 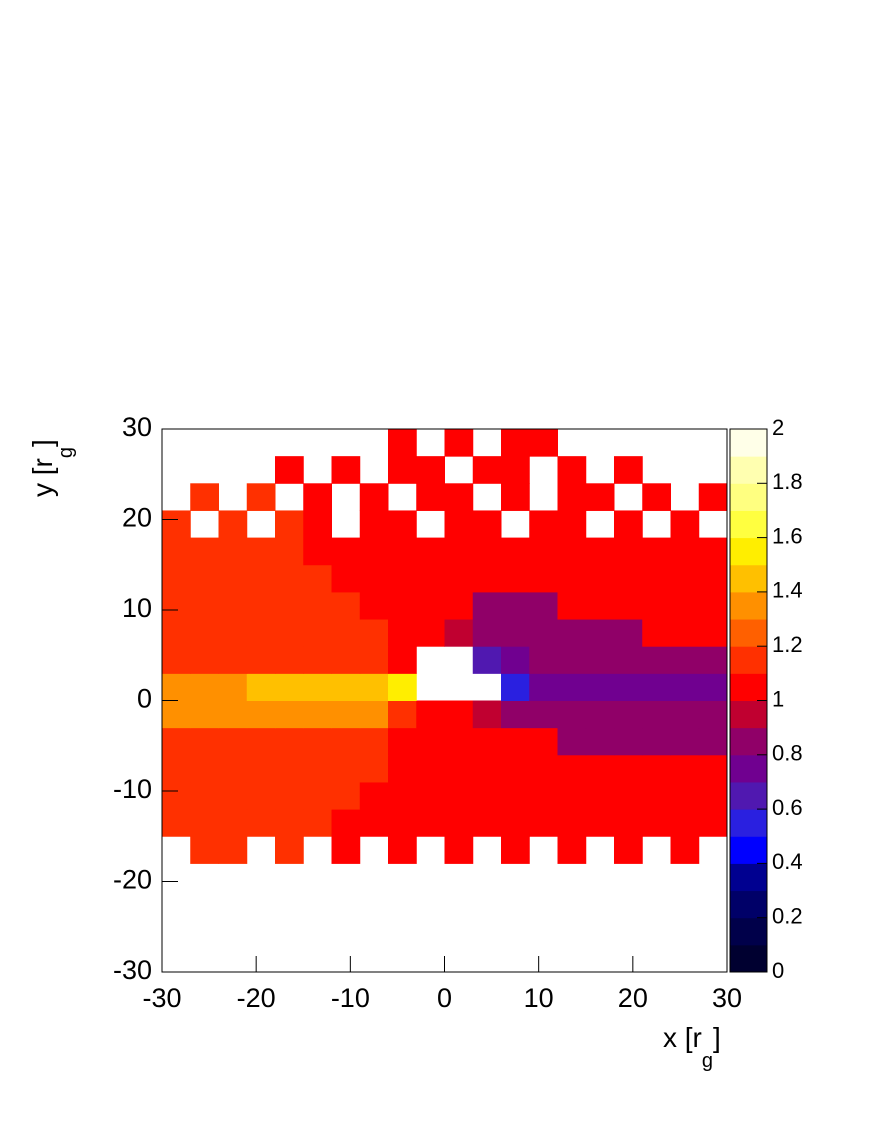 I want to click on x-tick-label: -20, so click(x=256, y=998).